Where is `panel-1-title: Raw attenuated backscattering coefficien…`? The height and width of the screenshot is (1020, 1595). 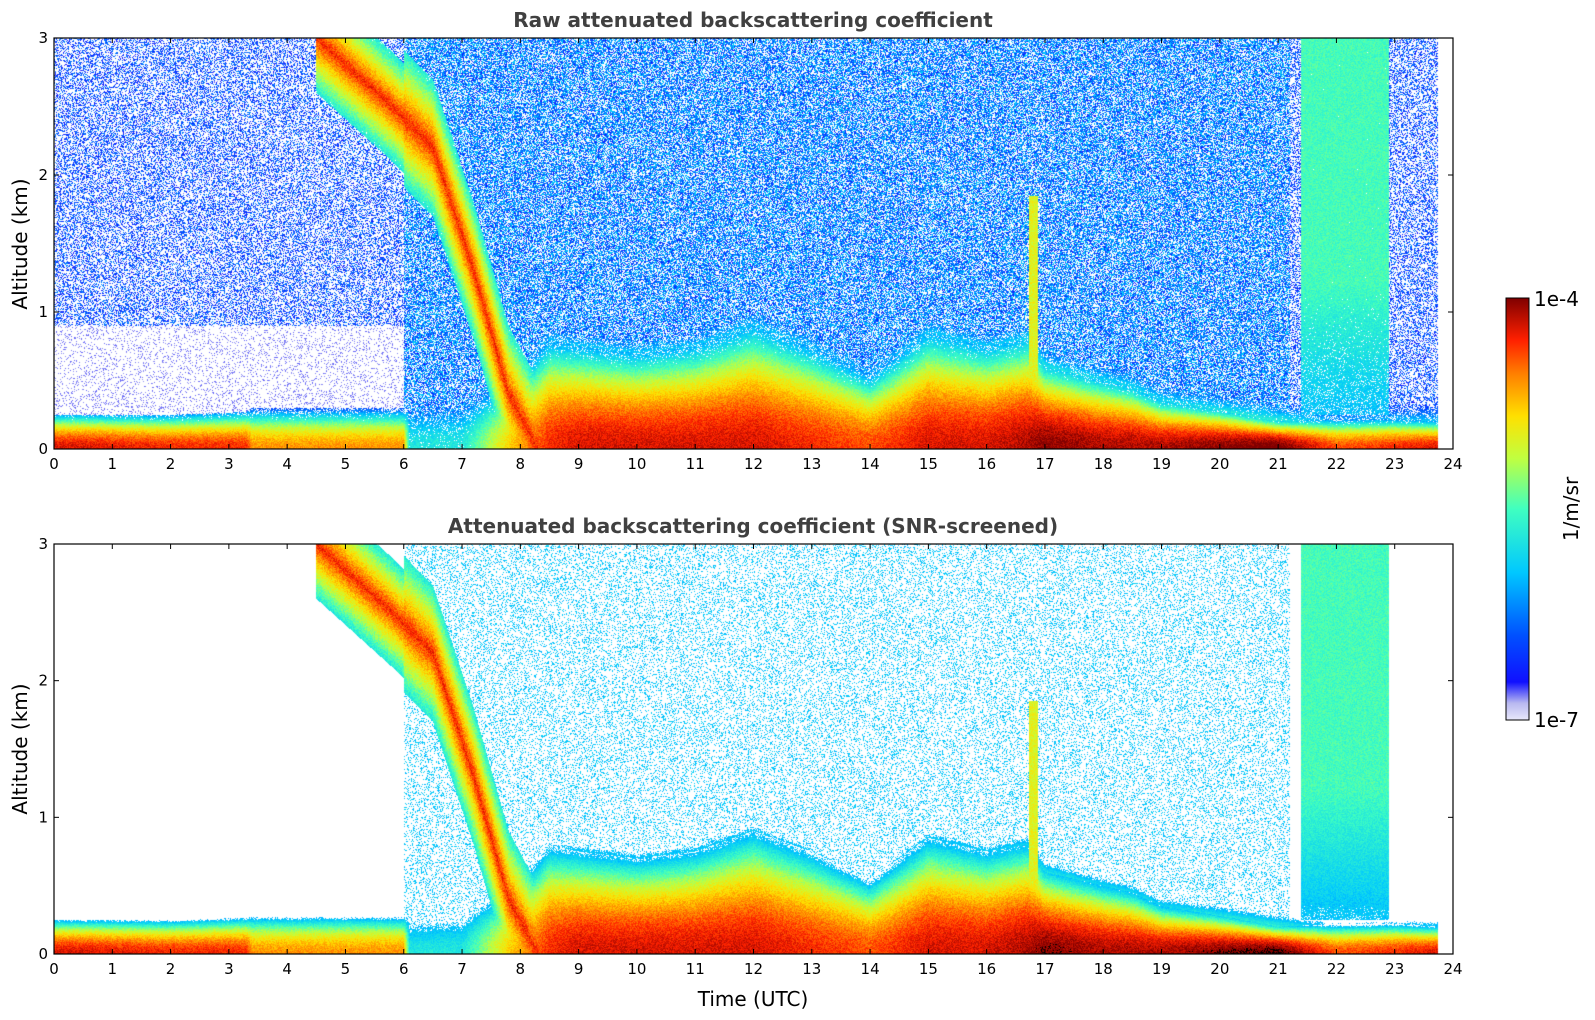
panel-1-title: Raw attenuated backscattering coefficien… is located at coordinates (753, 20).